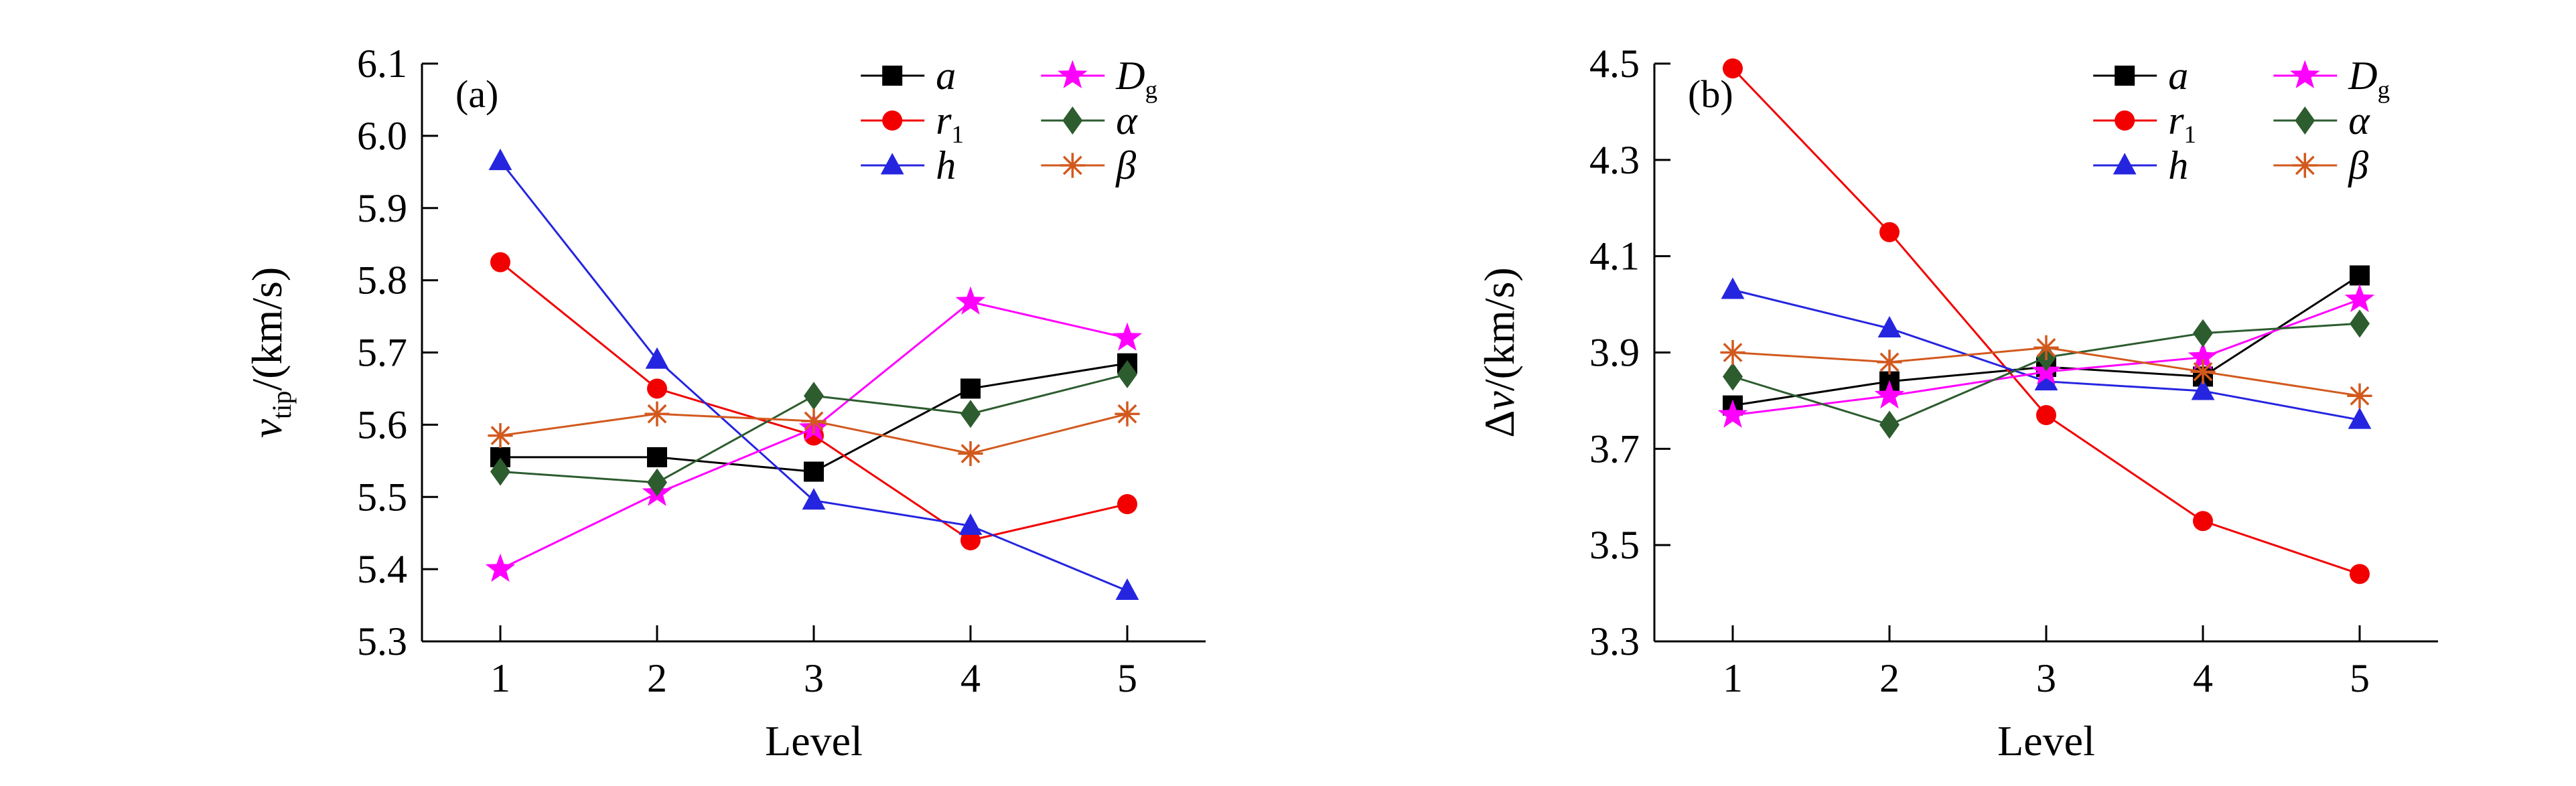  What do you see at coordinates (382, 136) in the screenshot?
I see `y-tick-label: 6.0` at bounding box center [382, 136].